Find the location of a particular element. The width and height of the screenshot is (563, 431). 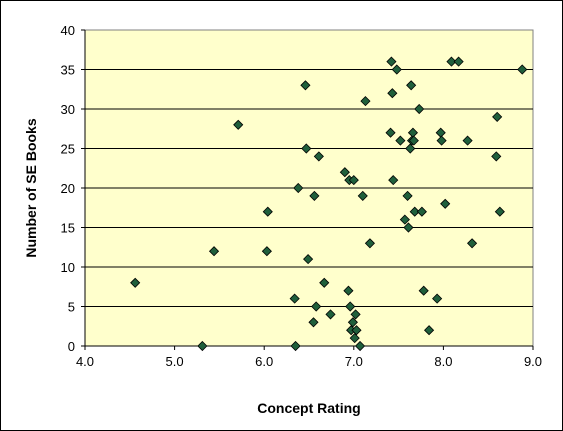

y-axis-title: Number of SE Books is located at coordinates (31, 187).